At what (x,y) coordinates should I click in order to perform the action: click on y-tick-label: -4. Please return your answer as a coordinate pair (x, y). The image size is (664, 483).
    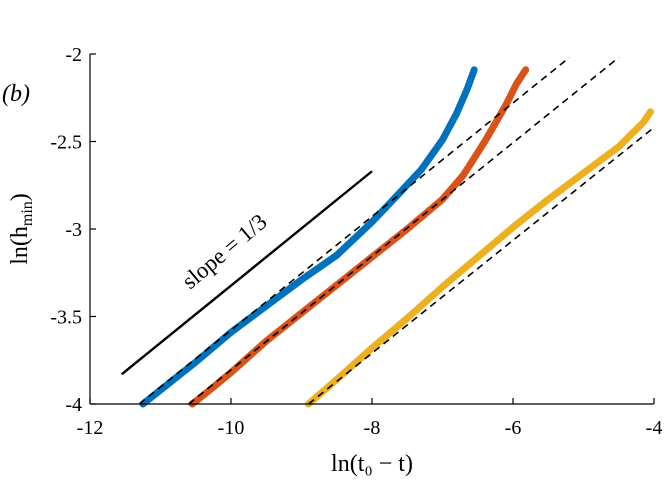
    Looking at the image, I should click on (73, 405).